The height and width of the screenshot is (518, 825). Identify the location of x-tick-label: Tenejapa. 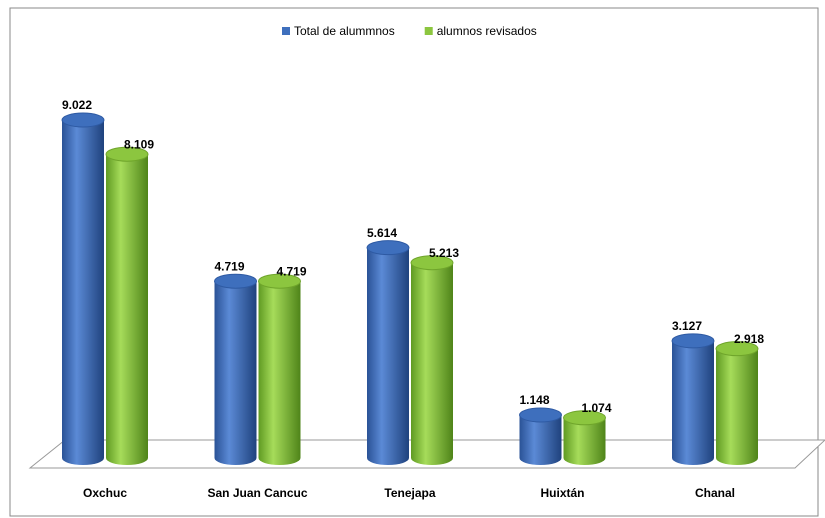
(409, 493).